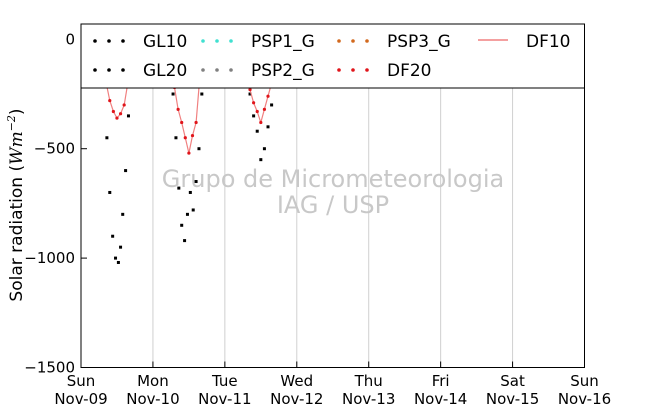 The height and width of the screenshot is (409, 650). I want to click on x-tick-label-day: Mon, so click(153, 381).